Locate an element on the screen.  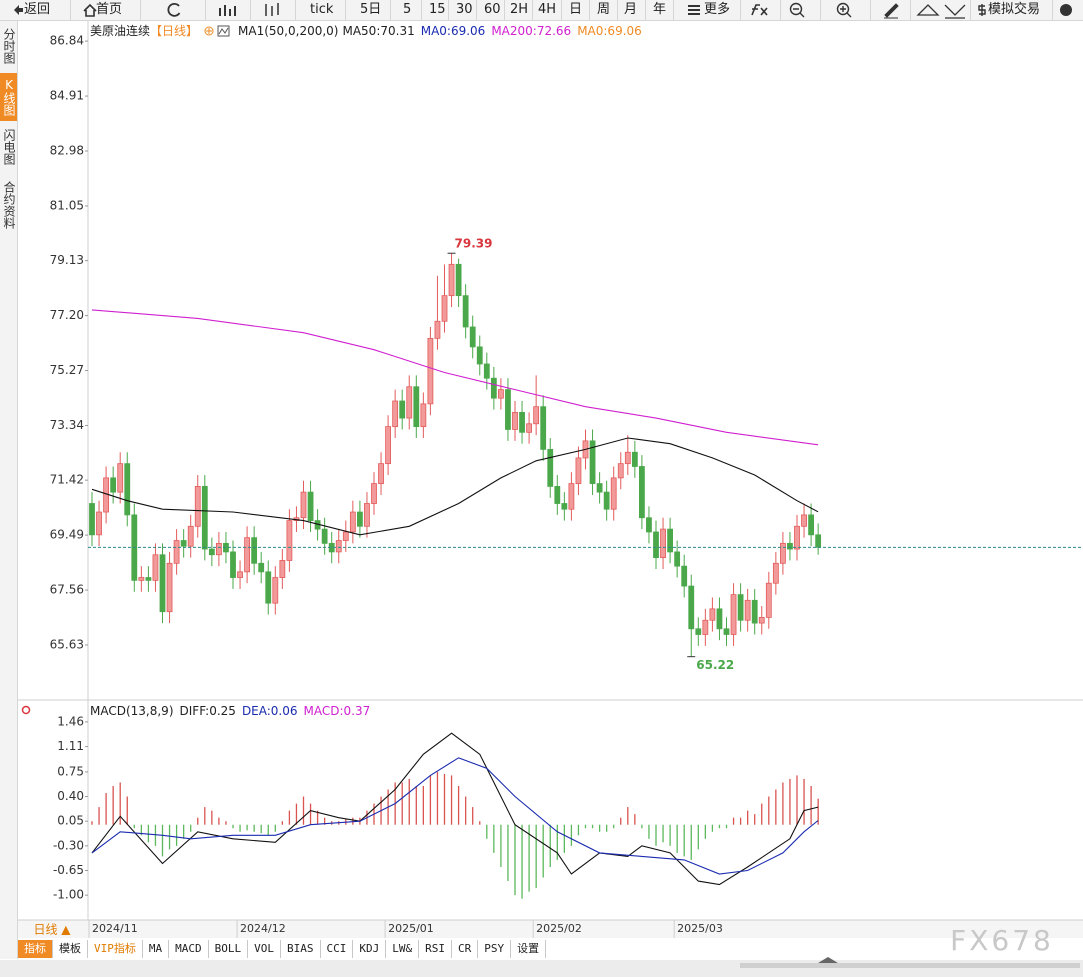
x-tick-label: 2025/03 is located at coordinates (700, 928).